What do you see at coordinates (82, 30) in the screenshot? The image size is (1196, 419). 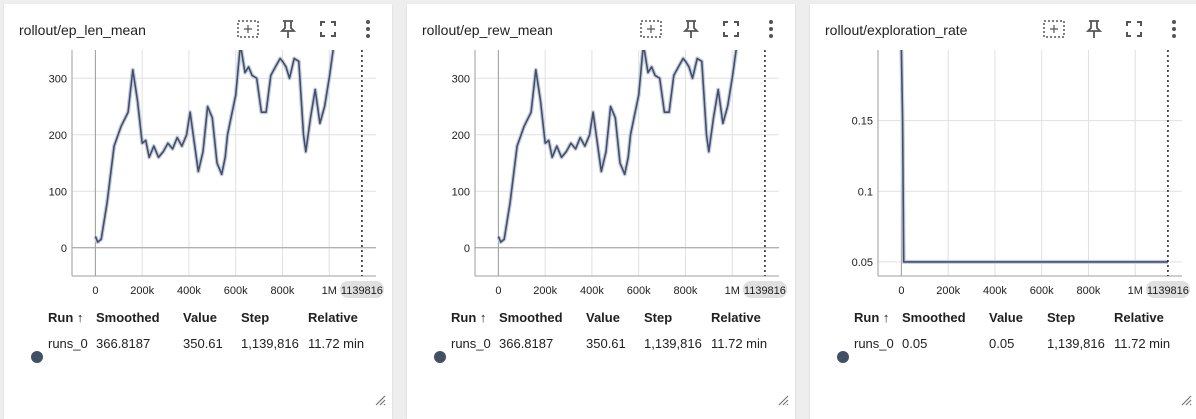 I see `card-title: rollout/ep_len_mean` at bounding box center [82, 30].